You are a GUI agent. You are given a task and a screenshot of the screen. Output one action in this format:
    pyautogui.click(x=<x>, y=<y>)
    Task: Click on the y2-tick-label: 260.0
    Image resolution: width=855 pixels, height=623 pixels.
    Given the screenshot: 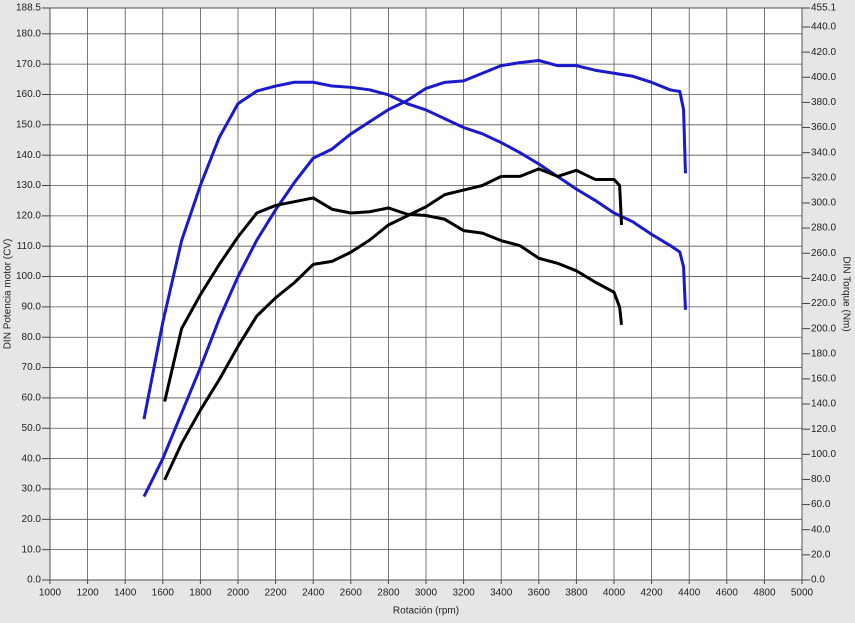 What is the action you would take?
    pyautogui.click(x=823, y=253)
    